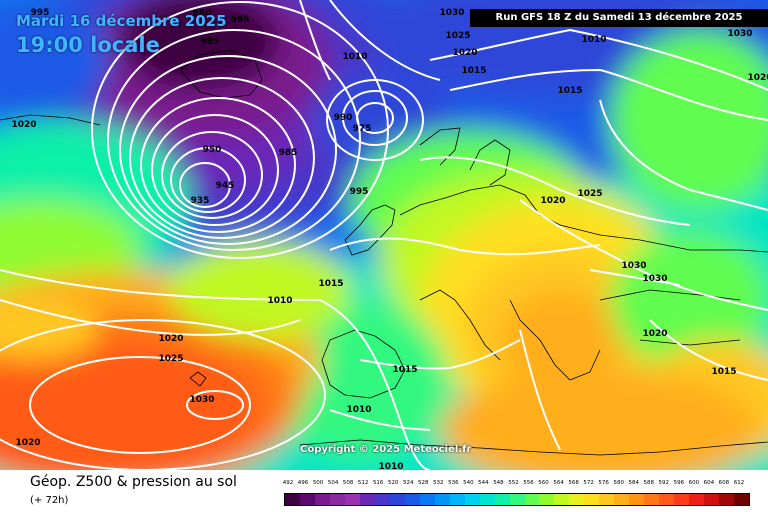 Image resolution: width=768 pixels, height=512 pixels. What do you see at coordinates (133, 482) in the screenshot?
I see `field-title: Géop. Z500 & pression au sol` at bounding box center [133, 482].